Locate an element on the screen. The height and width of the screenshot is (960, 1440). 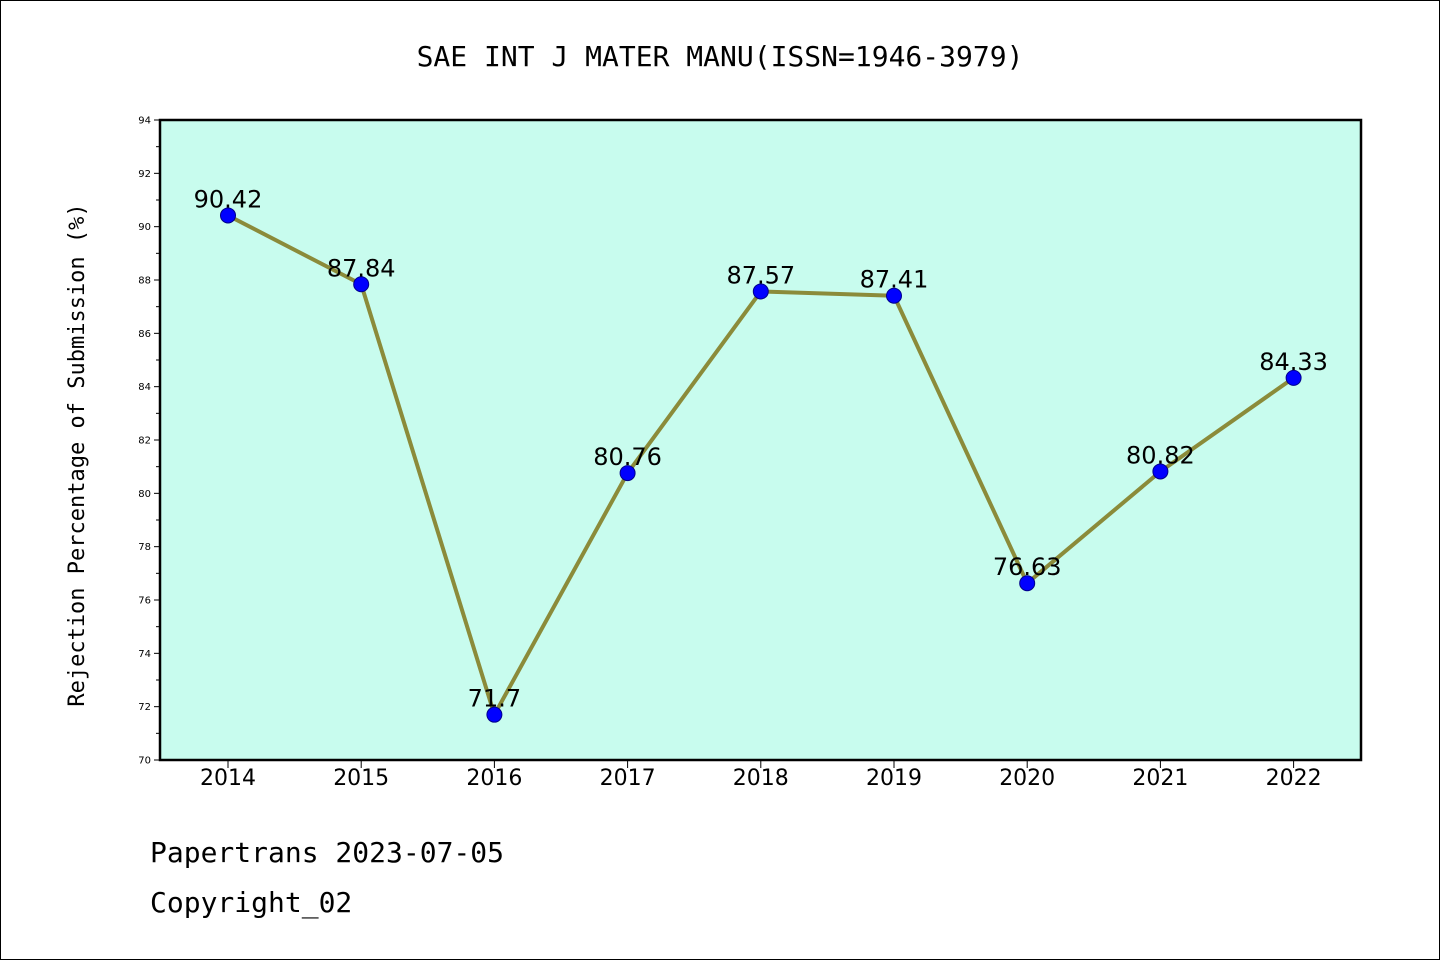
data-label: 87.41 is located at coordinates (894, 280).